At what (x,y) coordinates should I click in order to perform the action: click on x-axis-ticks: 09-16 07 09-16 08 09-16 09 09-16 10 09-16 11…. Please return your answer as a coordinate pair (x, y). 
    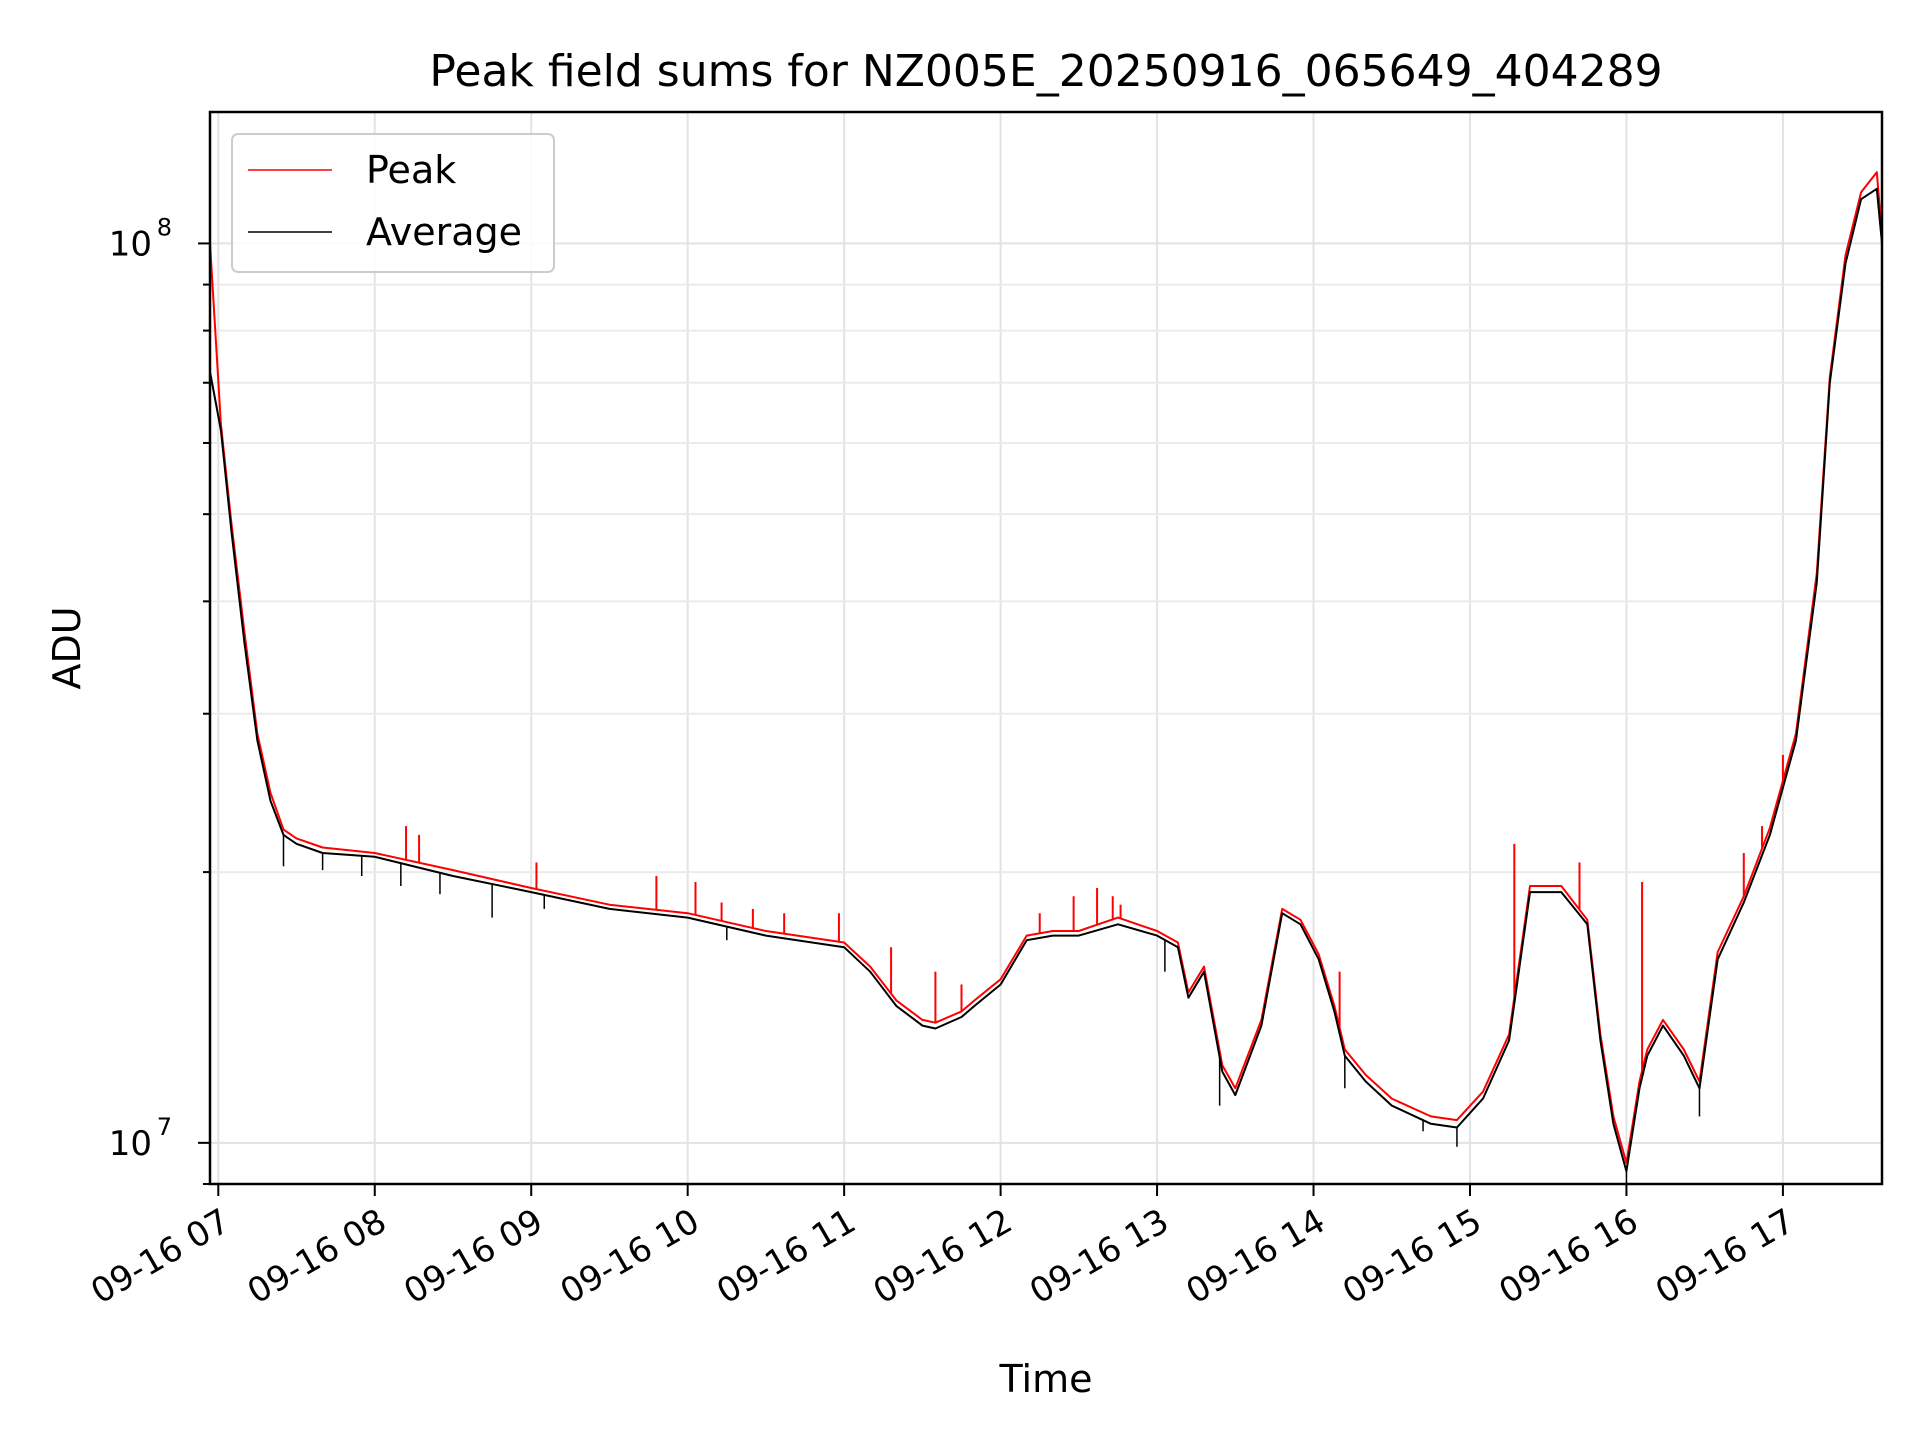
    Looking at the image, I should click on (942, 1248).